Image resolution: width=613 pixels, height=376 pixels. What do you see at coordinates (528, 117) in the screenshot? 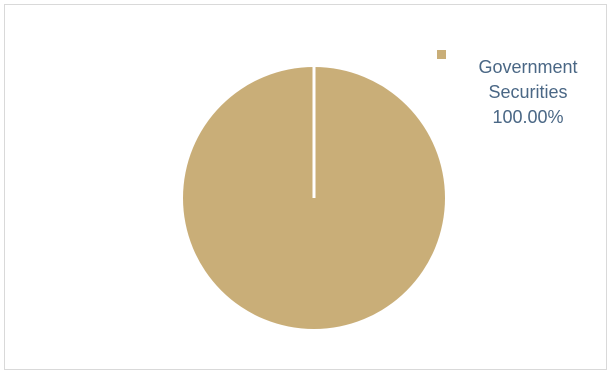
I see `legend-percent: 100.00%` at bounding box center [528, 117].